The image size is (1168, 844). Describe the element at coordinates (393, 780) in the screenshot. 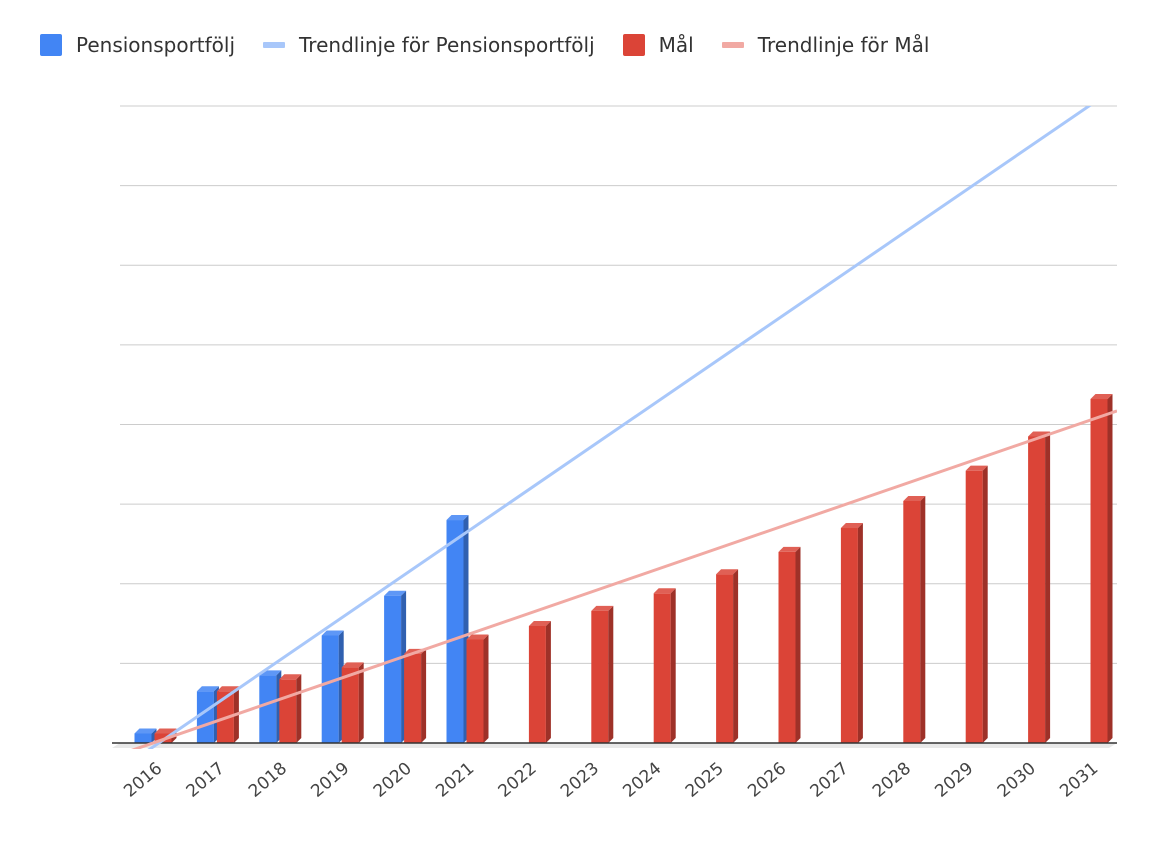

I see `x-tick-label: 2020` at that location.